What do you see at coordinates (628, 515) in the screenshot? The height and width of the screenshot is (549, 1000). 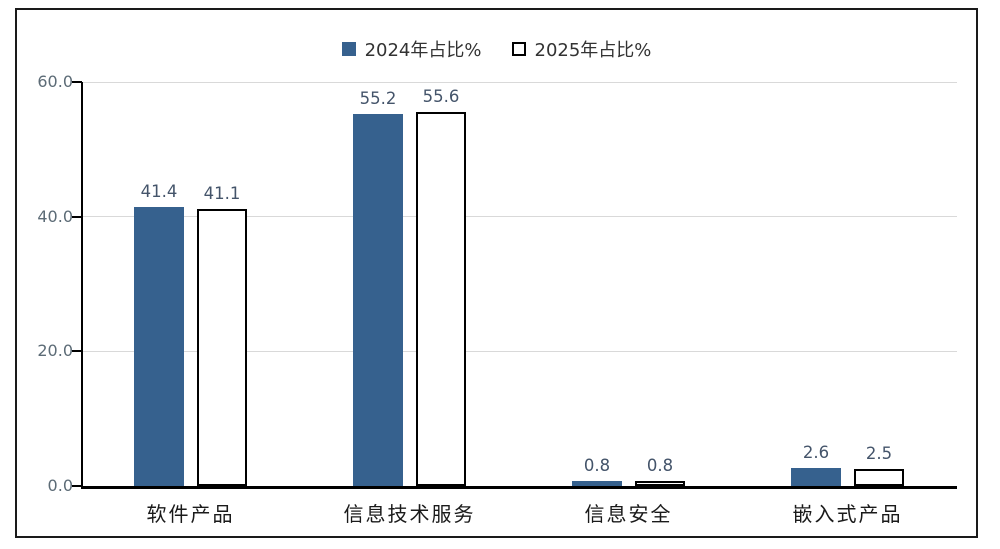 I see `category-label: 信息安全` at bounding box center [628, 515].